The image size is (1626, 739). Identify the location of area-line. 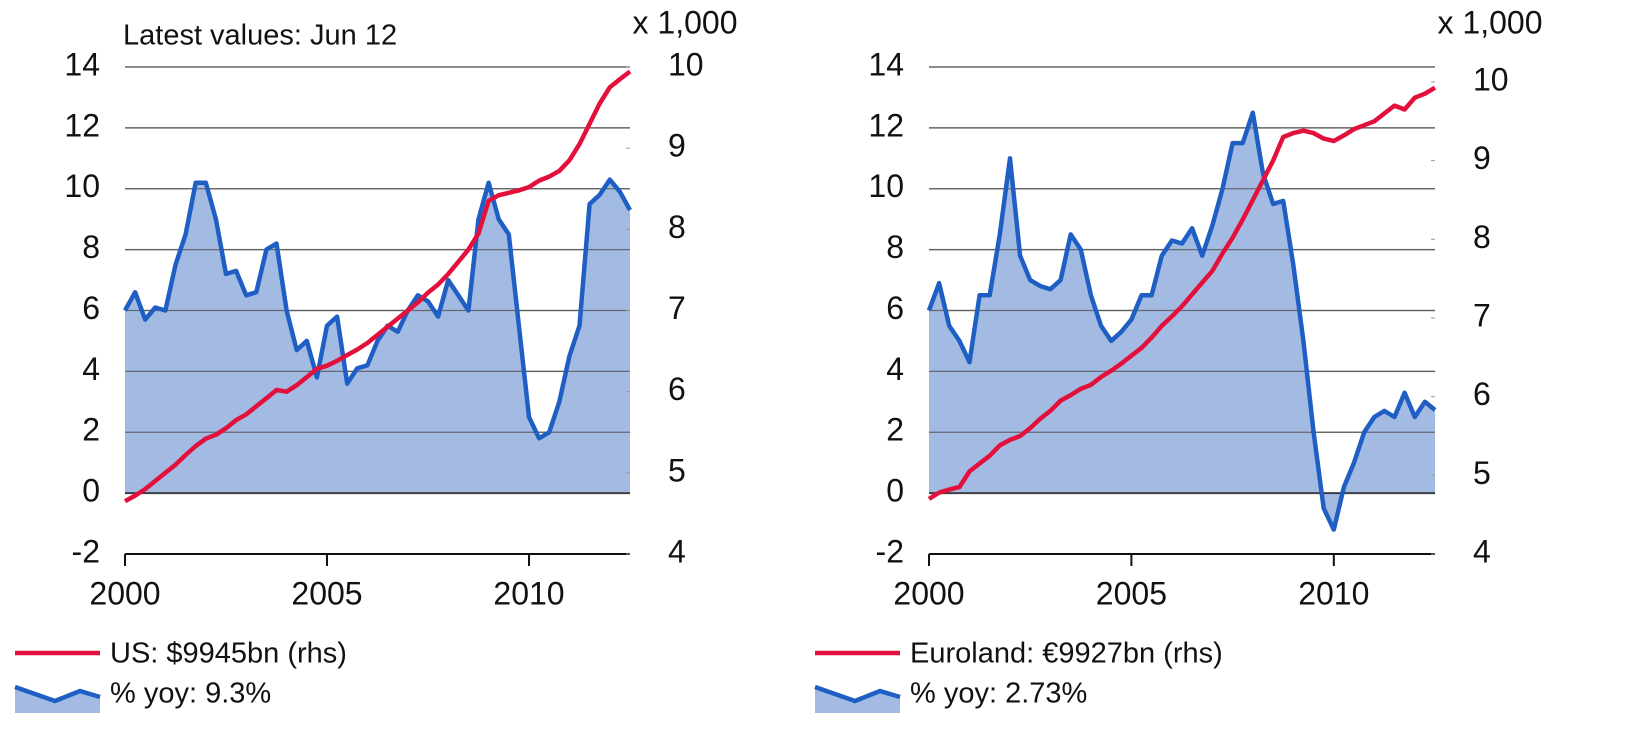
(377, 309).